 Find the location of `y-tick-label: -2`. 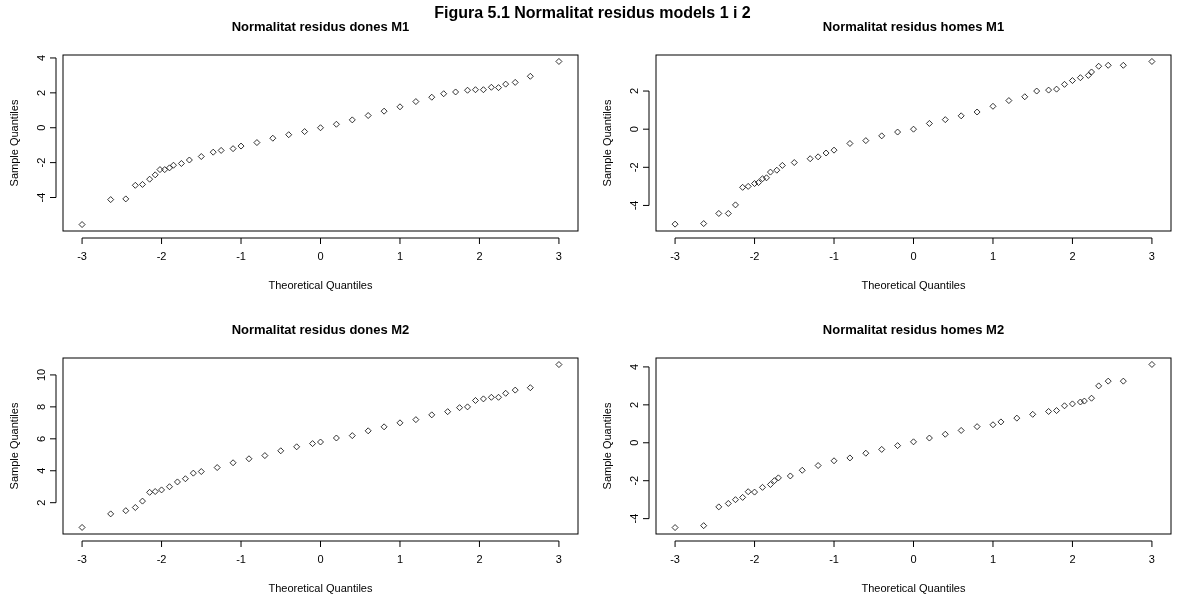

y-tick-label: -2 is located at coordinates (634, 167).